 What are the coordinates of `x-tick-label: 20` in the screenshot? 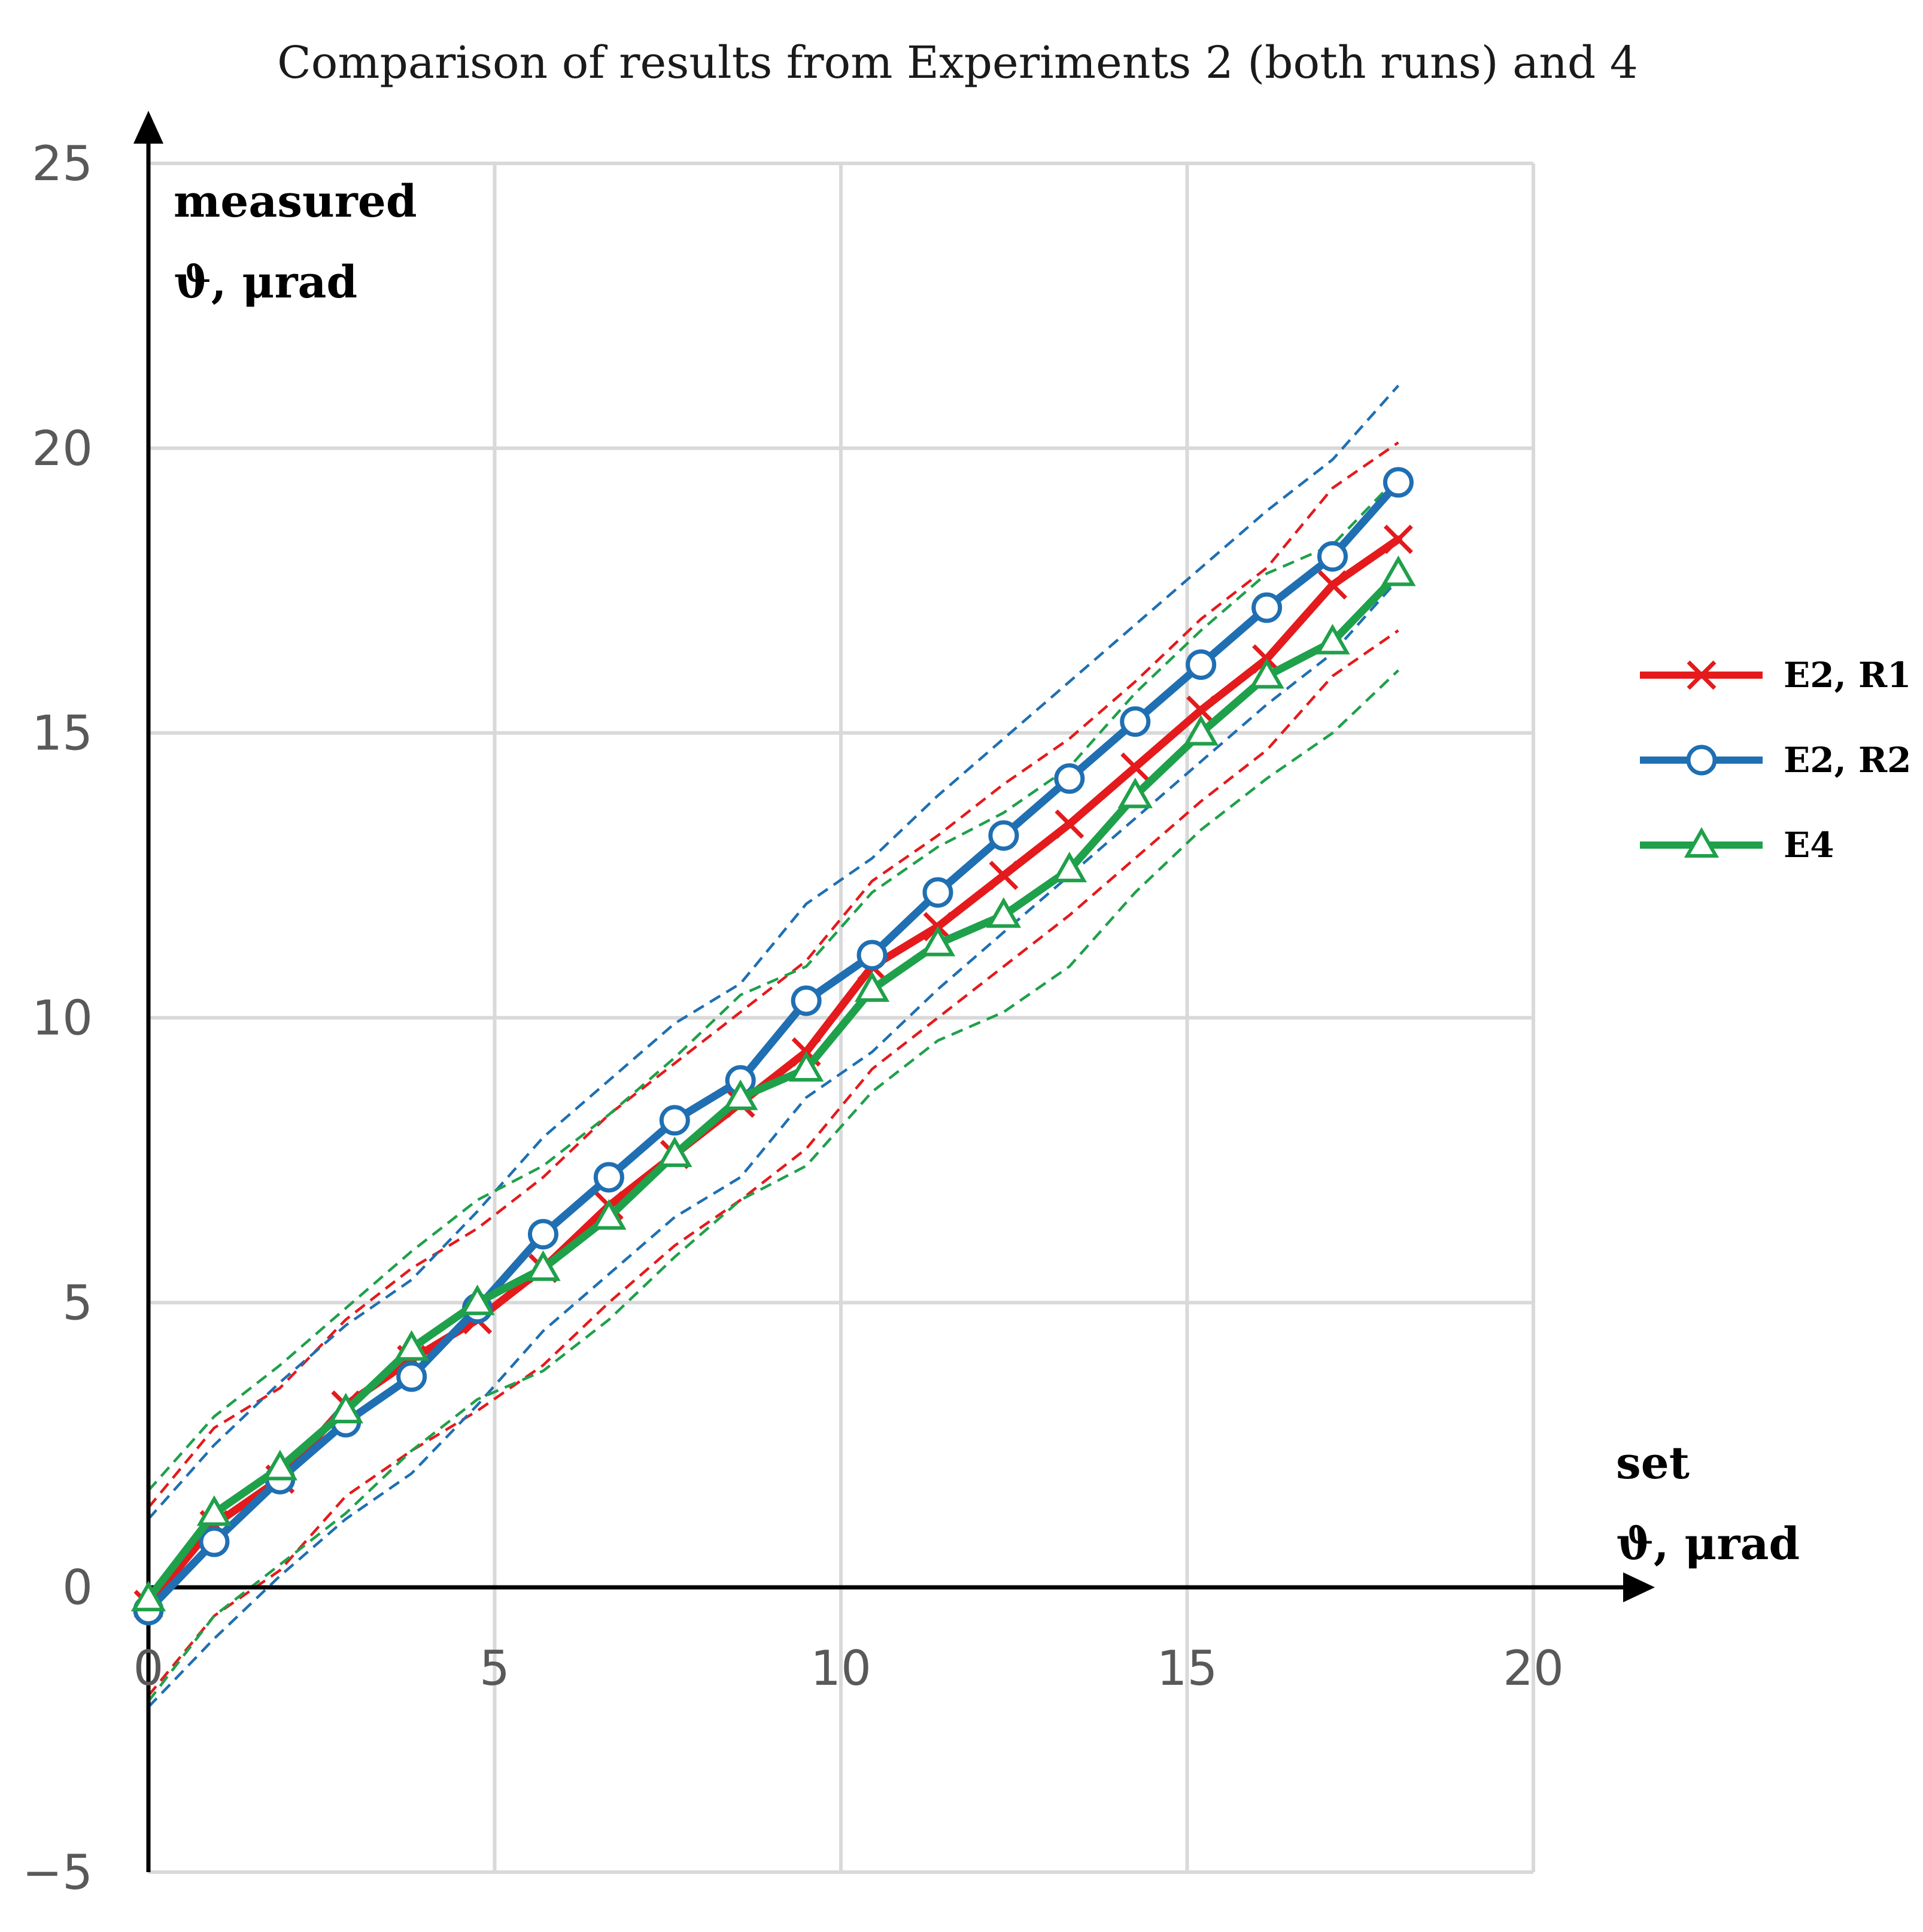 It's located at (1533, 1668).